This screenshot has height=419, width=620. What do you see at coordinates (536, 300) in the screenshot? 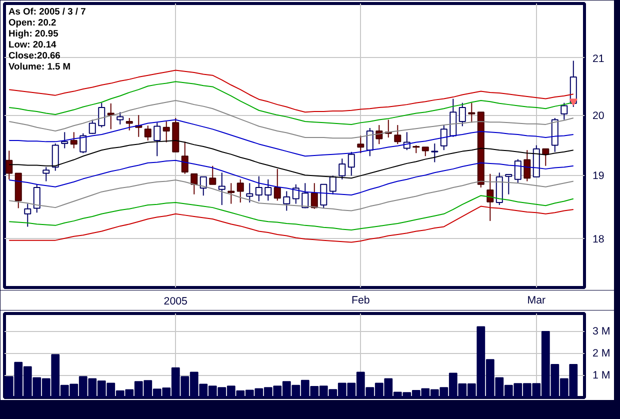
I see `x-tick-label: Mar` at bounding box center [536, 300].